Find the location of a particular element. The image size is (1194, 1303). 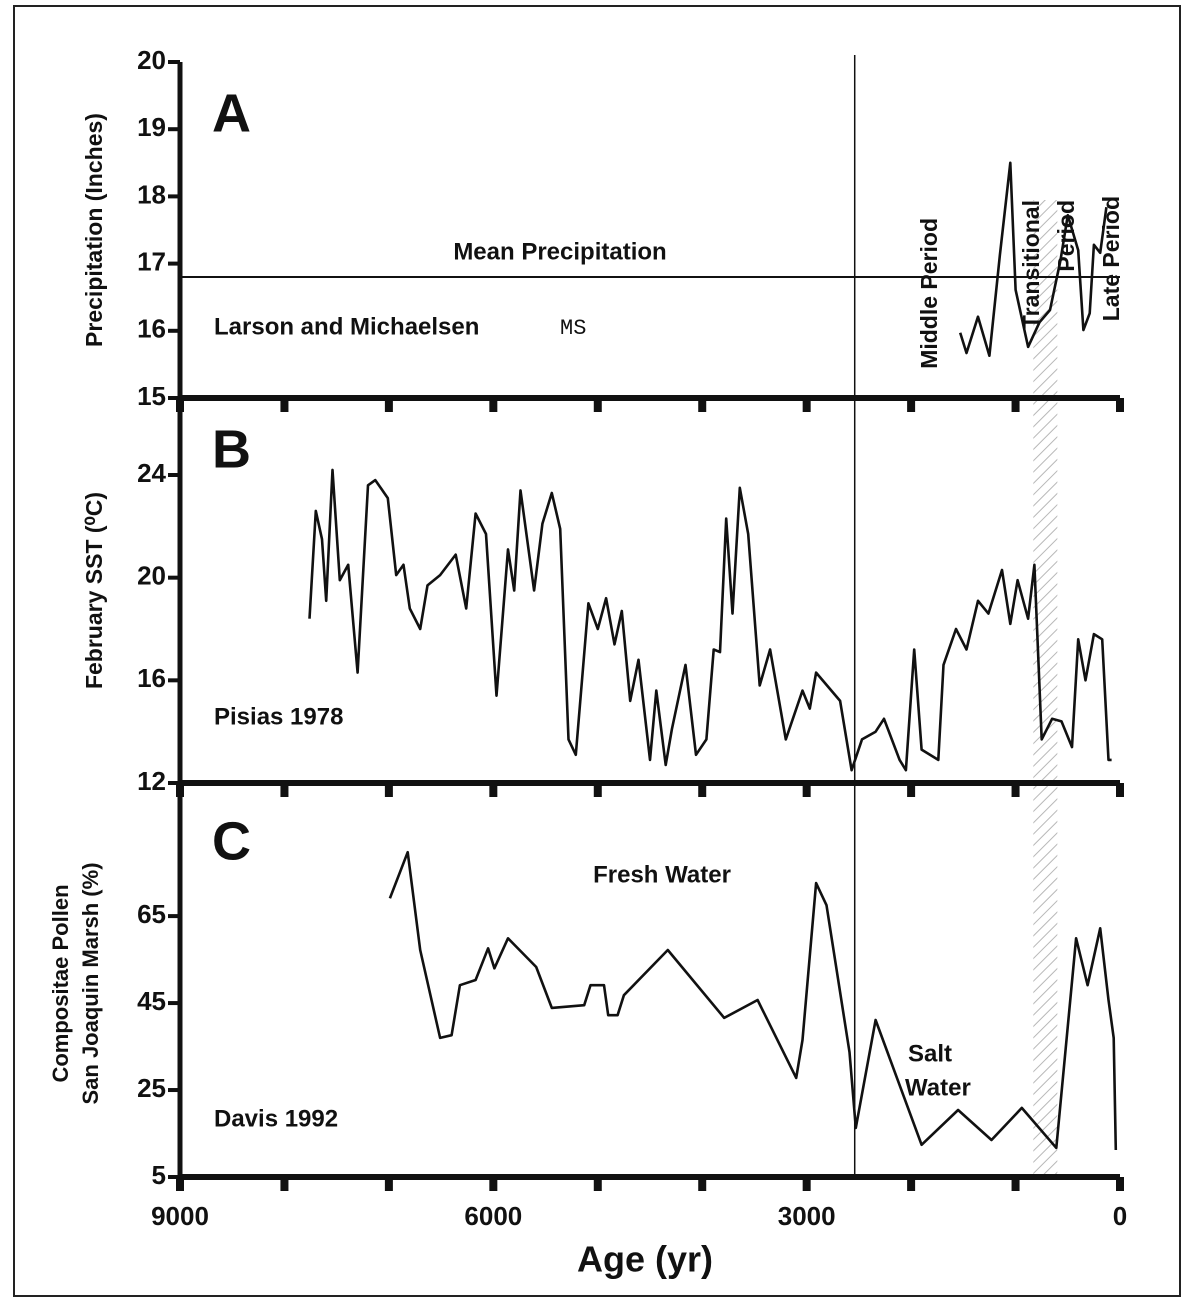

y-tick-label: 24 is located at coordinates (151, 473).